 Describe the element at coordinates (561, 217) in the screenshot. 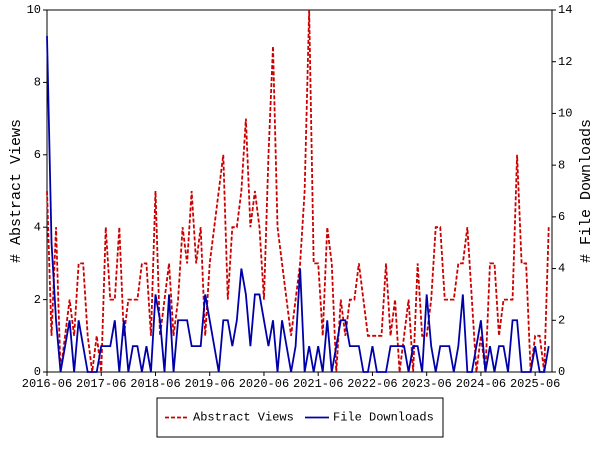

I see `y2-tick-label: 6` at that location.